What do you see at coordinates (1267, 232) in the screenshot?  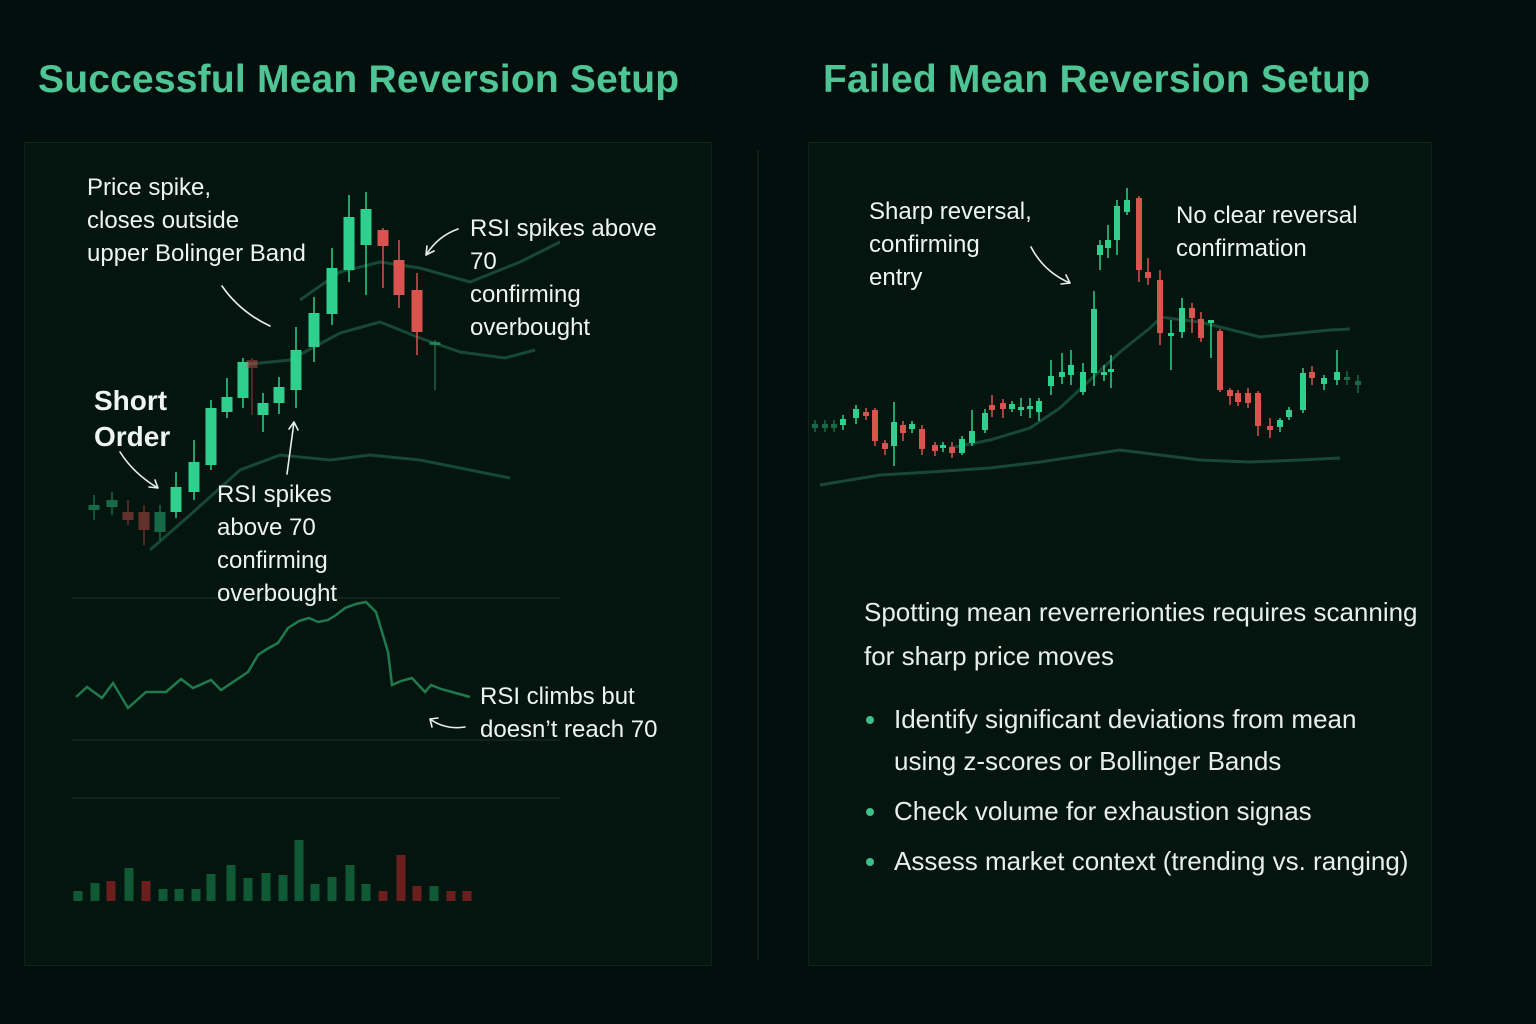 I see `annotation-no-clear-reversal: No clear reversal confirmation` at bounding box center [1267, 232].